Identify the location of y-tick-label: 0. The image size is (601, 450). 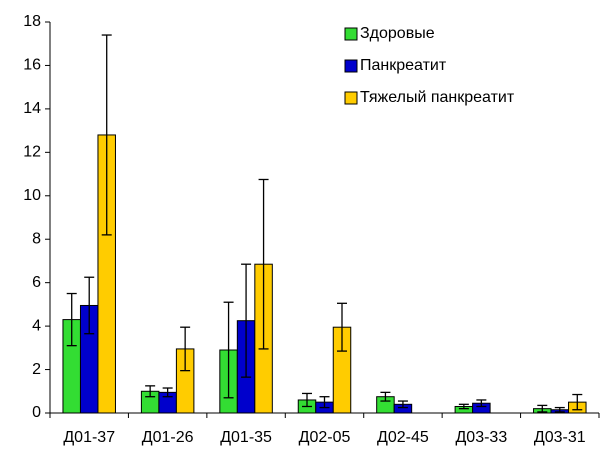
(36, 412).